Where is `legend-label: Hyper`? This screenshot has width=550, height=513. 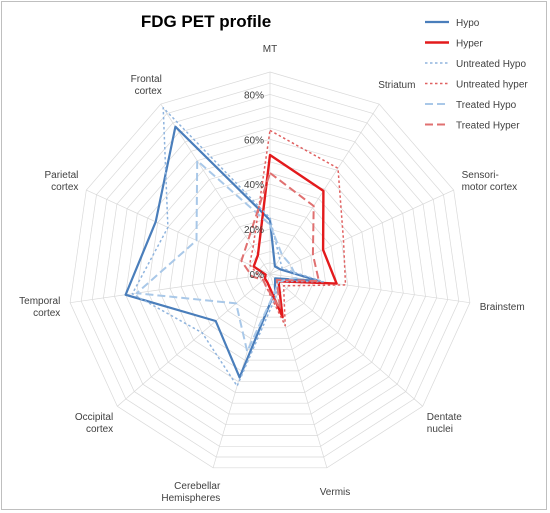
legend-label: Hyper is located at coordinates (469, 44).